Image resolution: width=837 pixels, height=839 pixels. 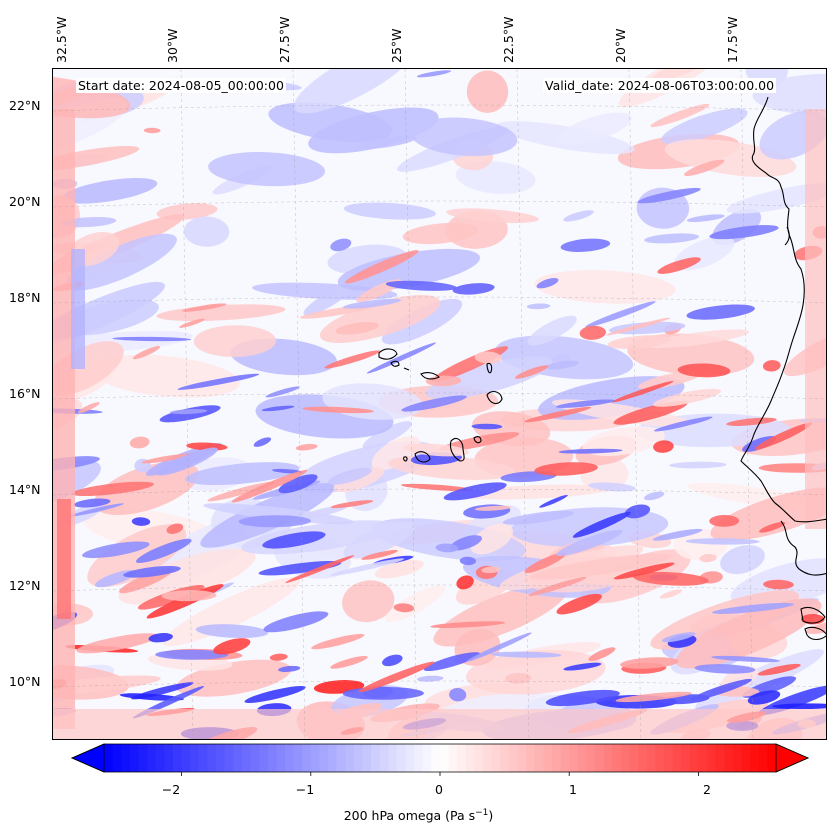 I want to click on lat-label: 12°N, so click(x=25, y=585).